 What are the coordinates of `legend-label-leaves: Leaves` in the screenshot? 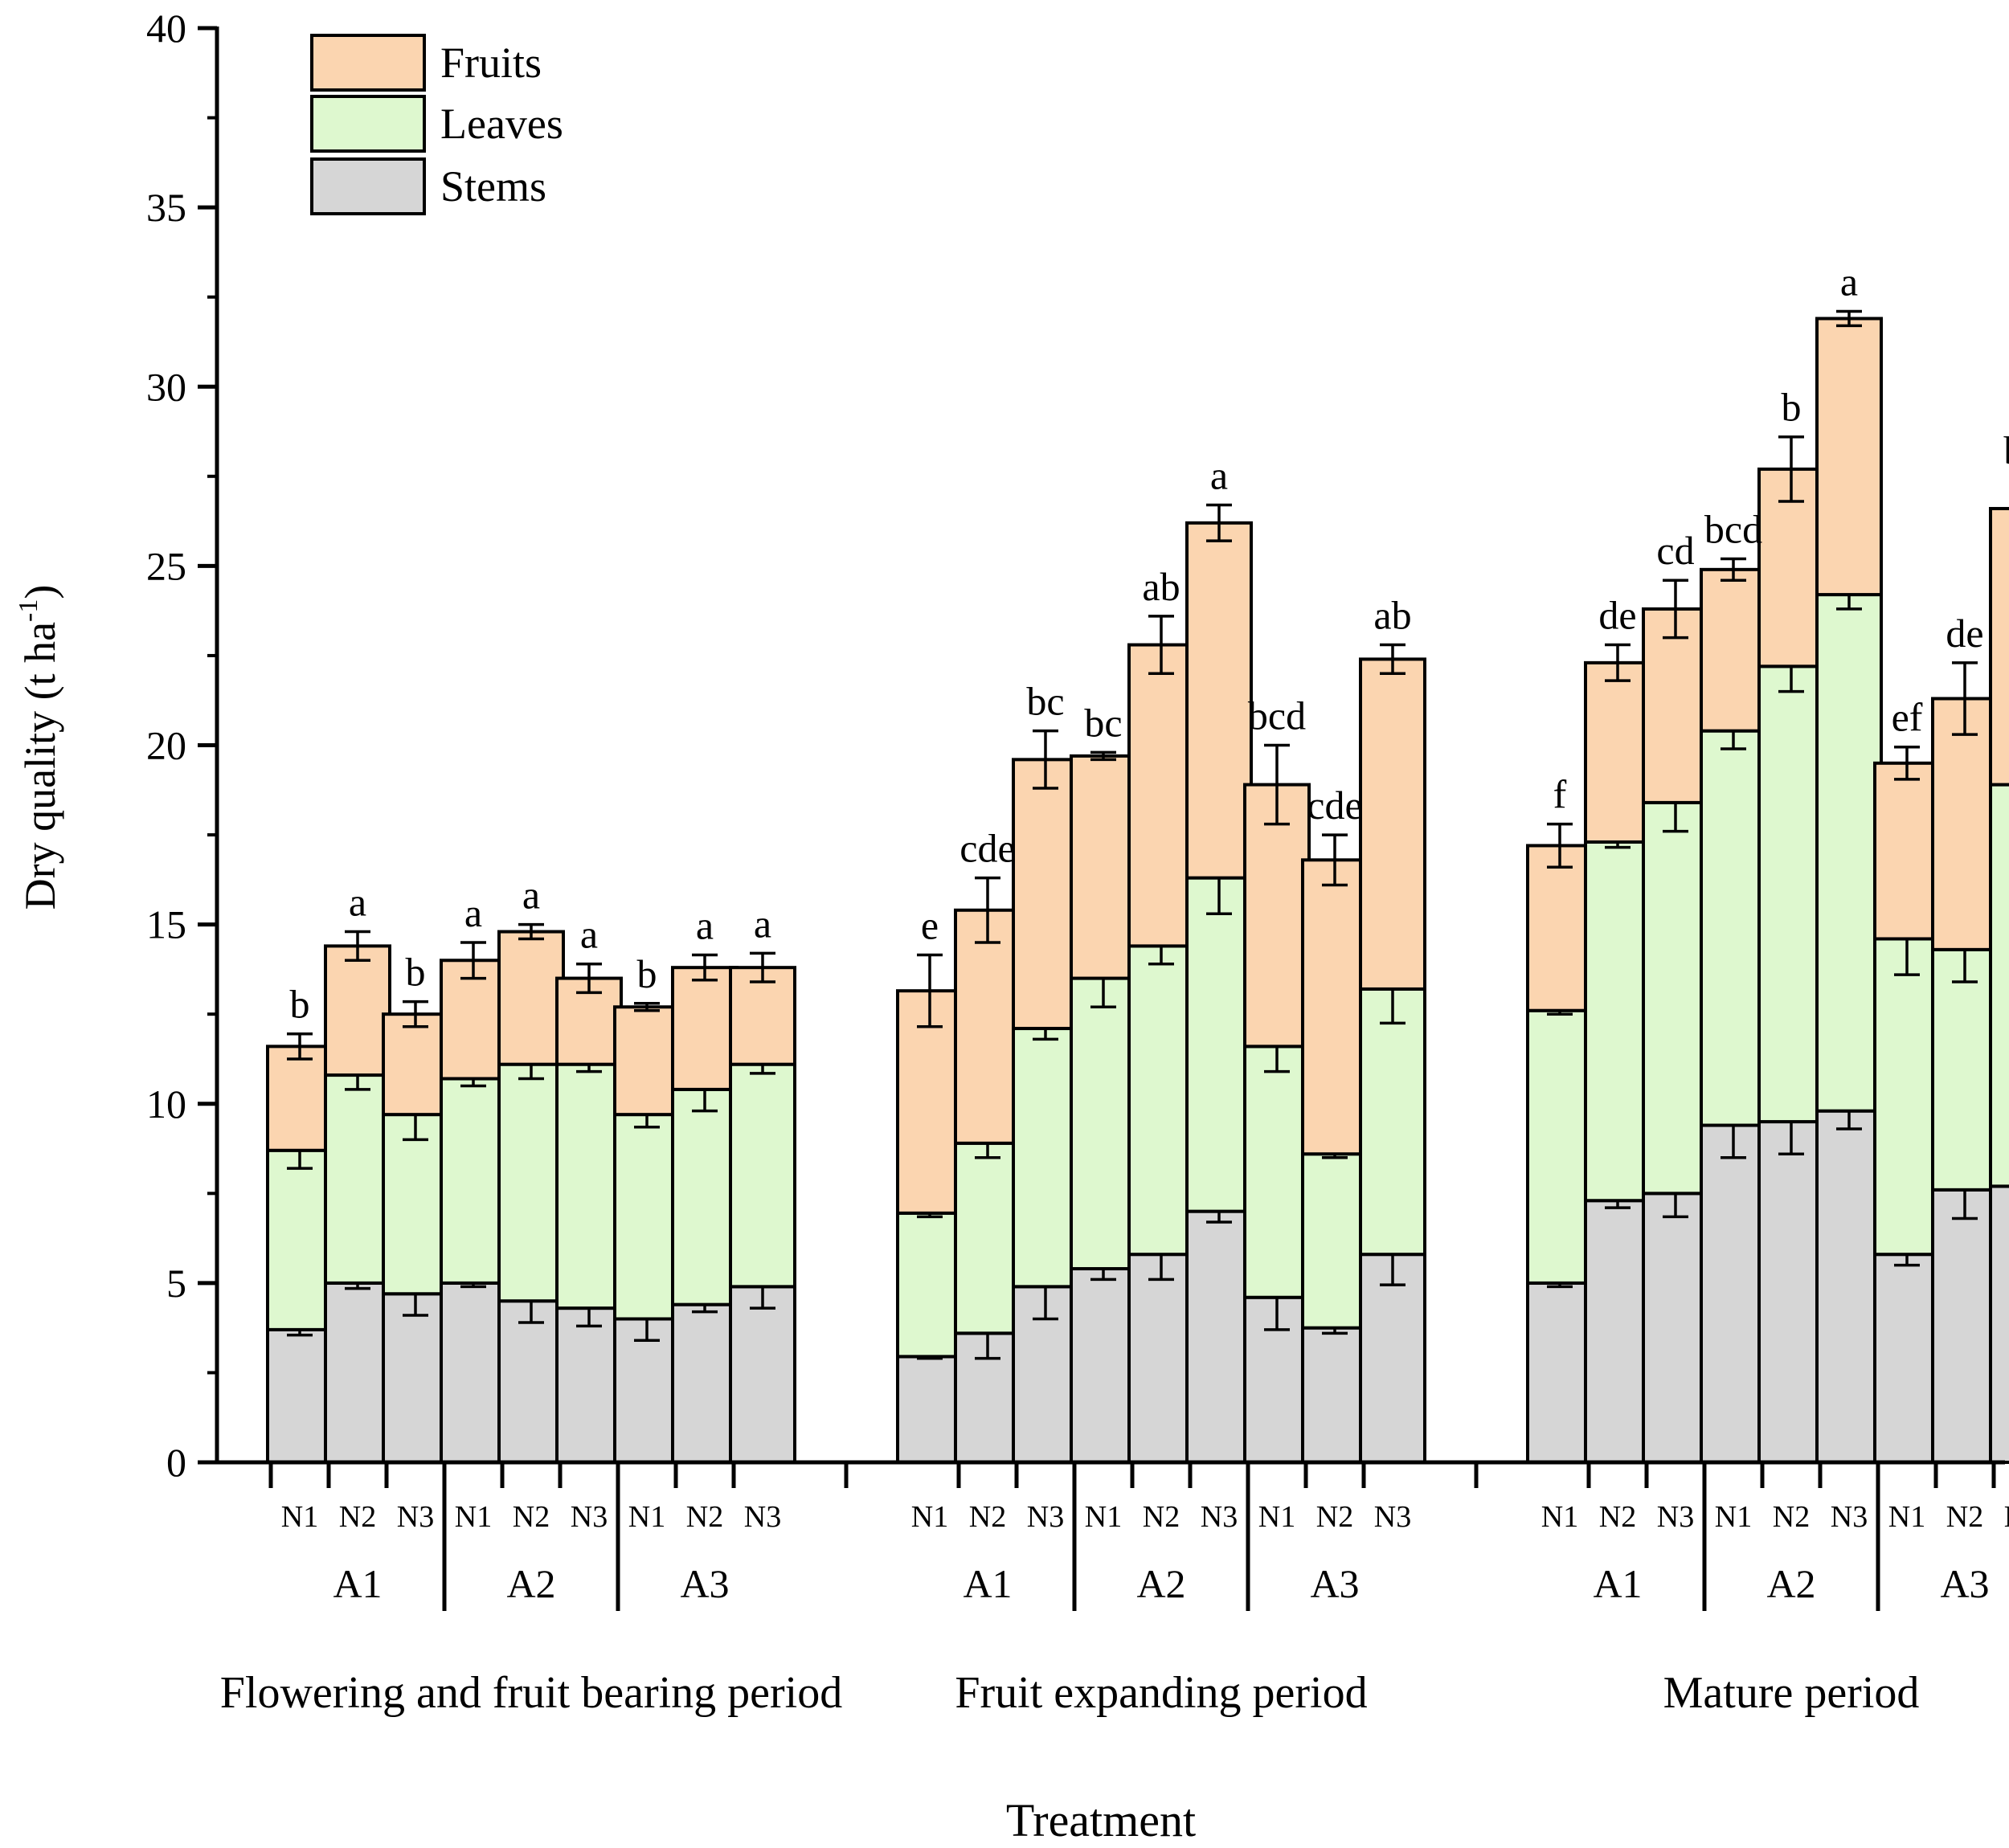 It's located at (501, 124).